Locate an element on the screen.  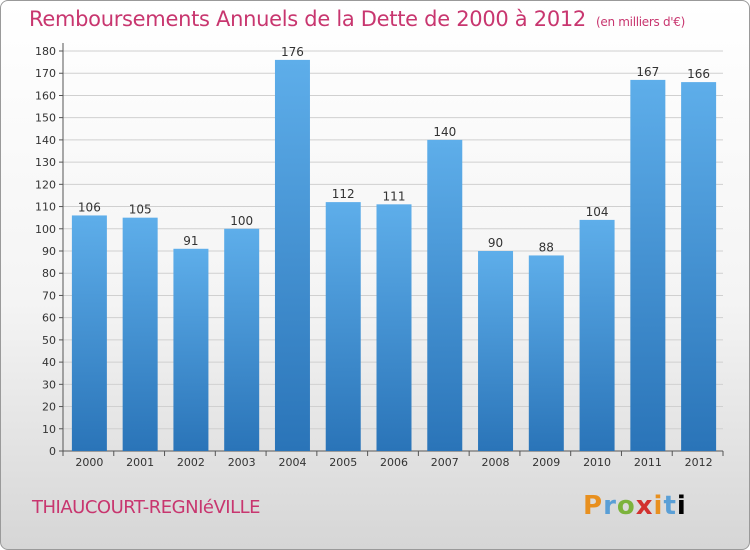
x-tick-label: 2001 is located at coordinates (140, 462).